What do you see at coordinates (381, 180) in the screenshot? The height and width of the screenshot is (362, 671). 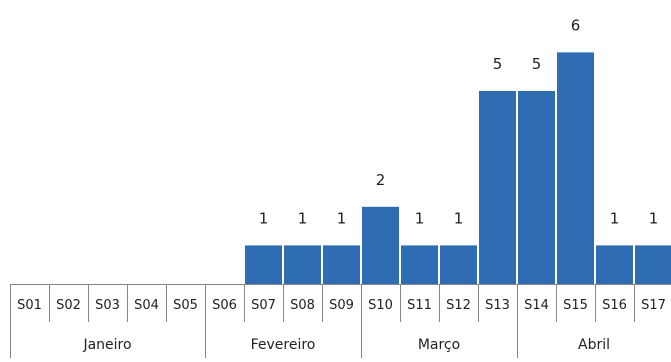 I see `value-label-s10: 2` at bounding box center [381, 180].